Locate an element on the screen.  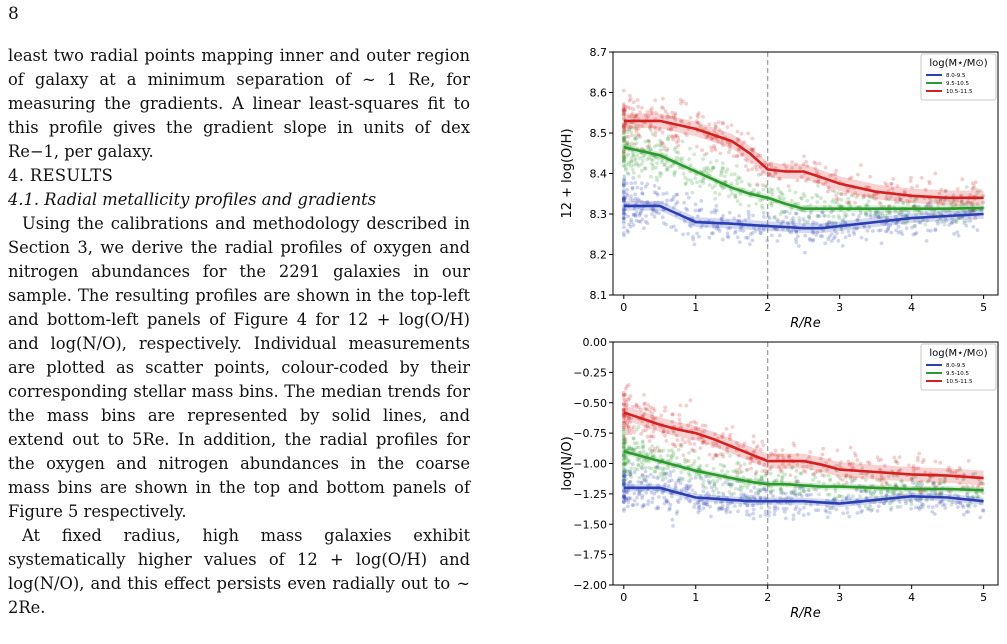
legend-box is located at coordinates (958, 367).